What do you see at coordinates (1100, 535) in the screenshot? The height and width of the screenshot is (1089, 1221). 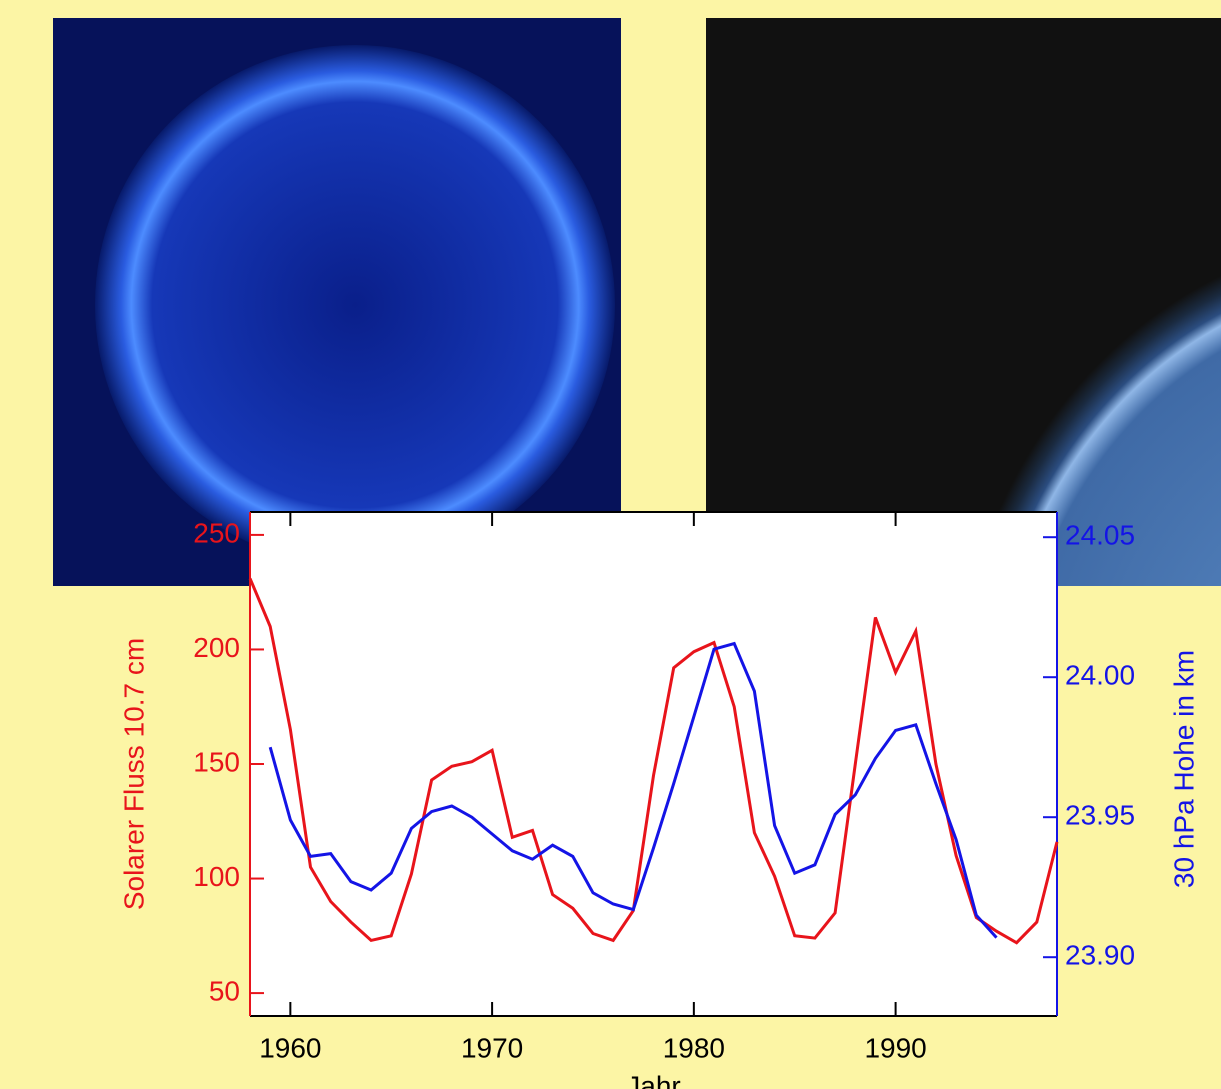 I see `y2-tick-label: 24.05` at bounding box center [1100, 535].